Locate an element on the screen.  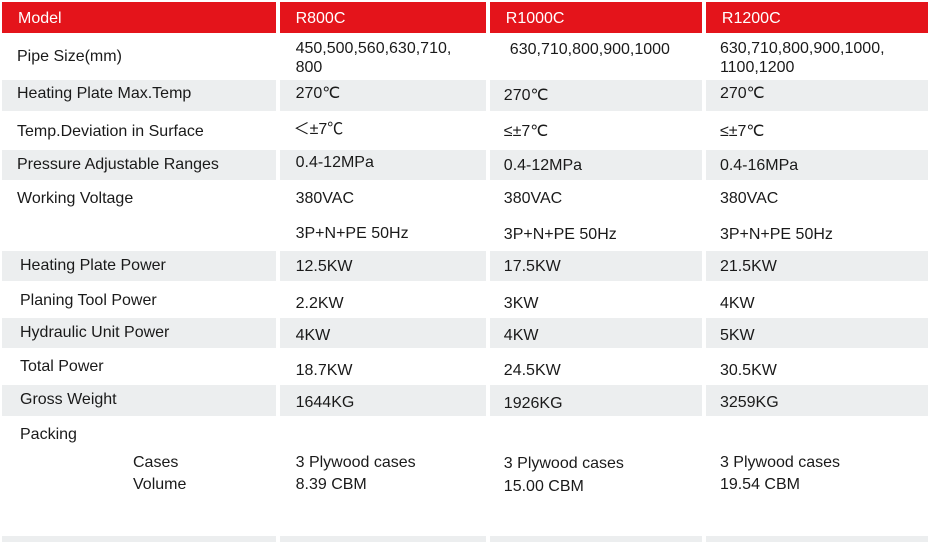
row-label-planing-power: Planing Tool Power is located at coordinates (88, 300).